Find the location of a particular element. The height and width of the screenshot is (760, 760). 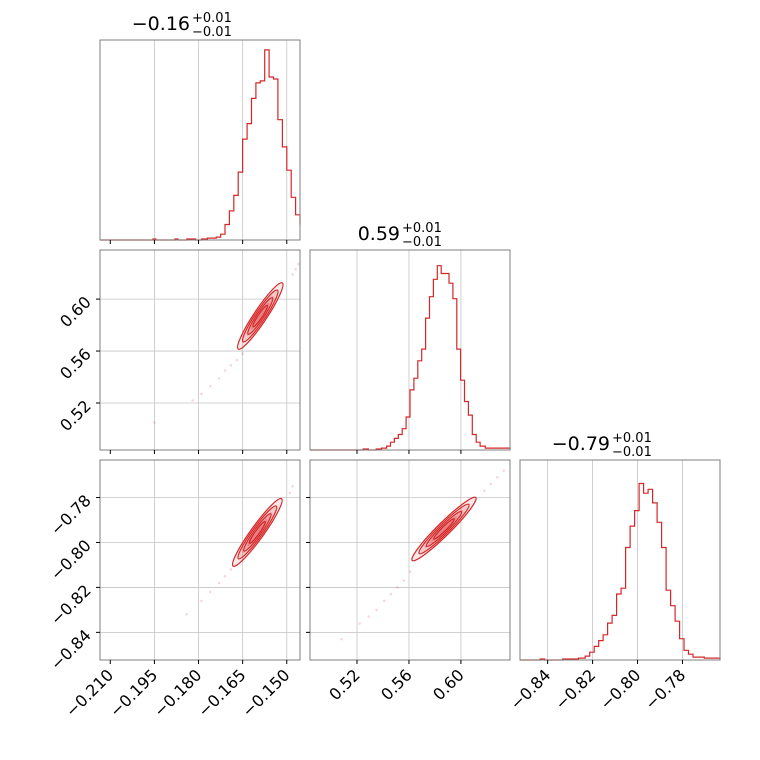

param-1-title-err-minus: −0.01 is located at coordinates (422, 242).